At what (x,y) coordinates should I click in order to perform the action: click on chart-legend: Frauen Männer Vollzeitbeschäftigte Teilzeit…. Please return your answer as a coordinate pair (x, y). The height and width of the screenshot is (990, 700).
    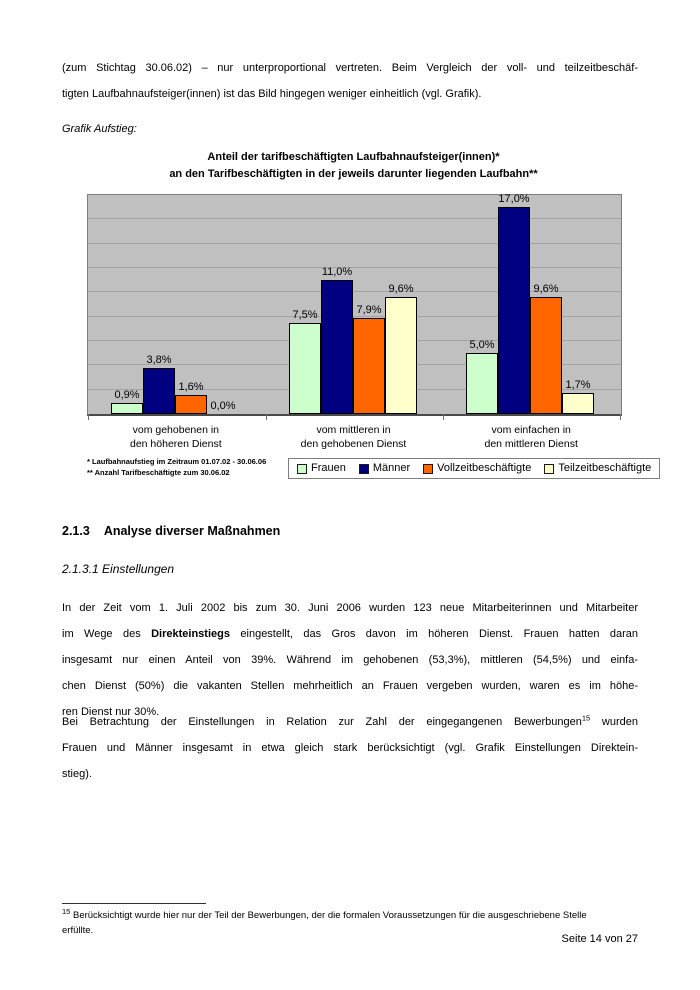
    Looking at the image, I should click on (474, 468).